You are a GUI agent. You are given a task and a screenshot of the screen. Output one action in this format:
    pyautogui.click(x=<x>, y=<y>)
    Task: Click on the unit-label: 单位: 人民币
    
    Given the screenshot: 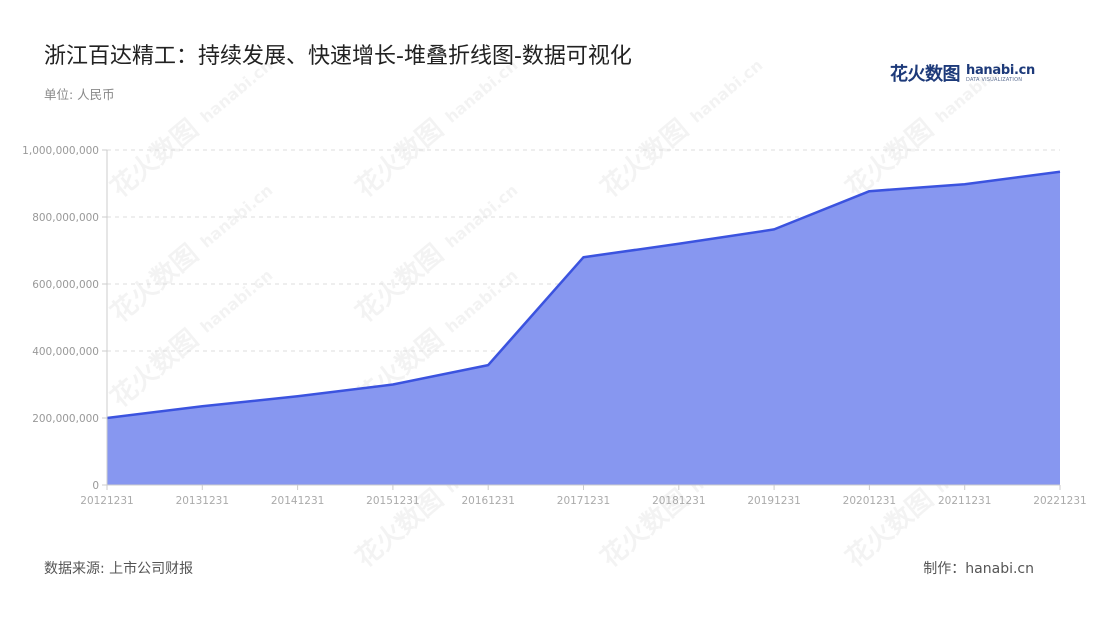 What is the action you would take?
    pyautogui.click(x=79, y=94)
    